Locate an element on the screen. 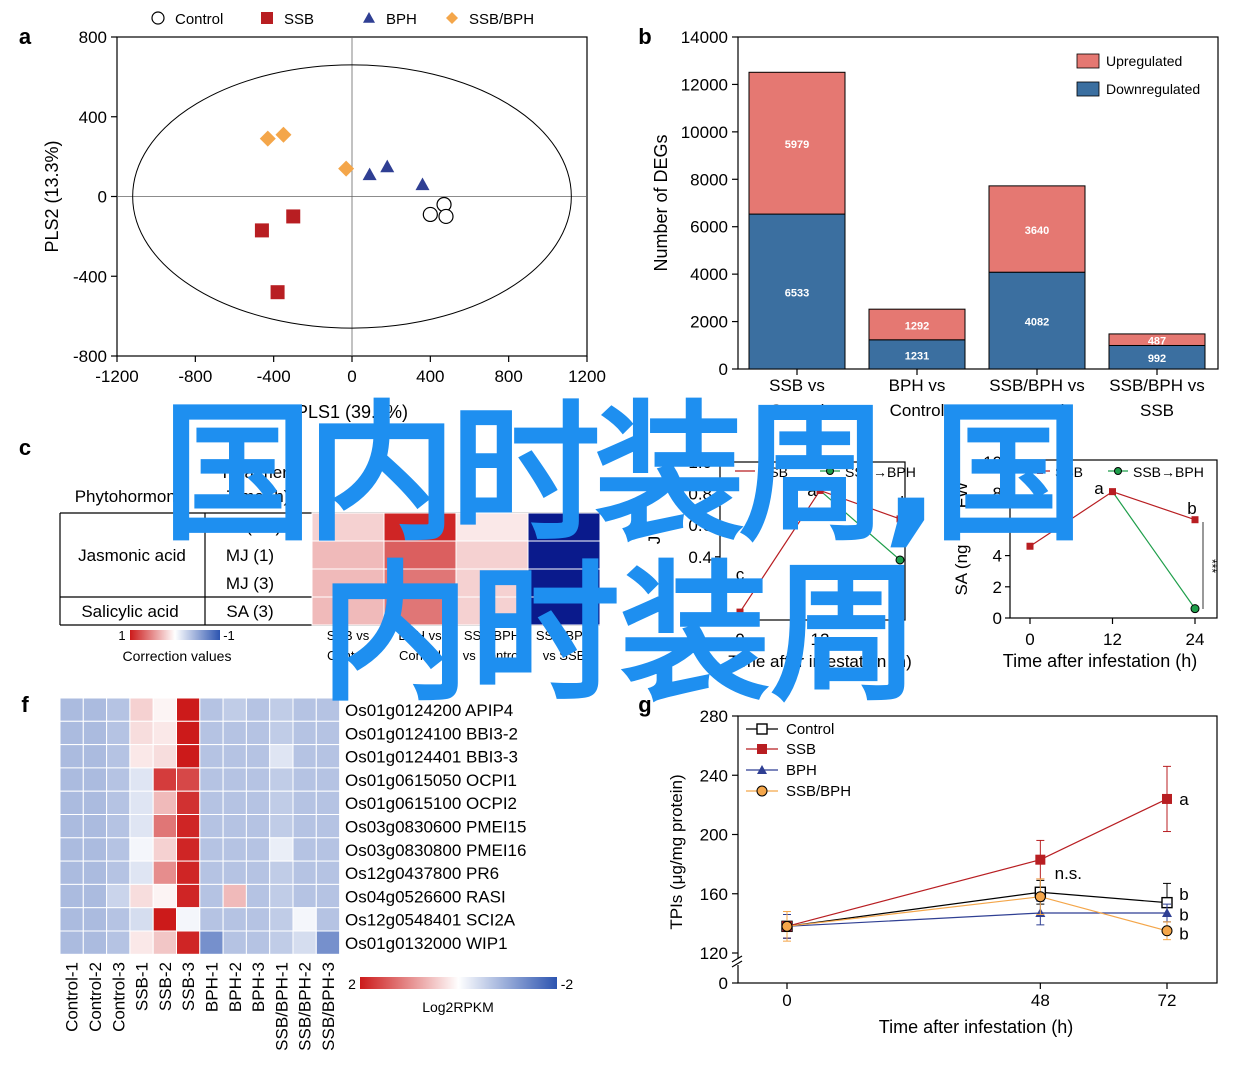  g-axis-break-mark is located at coordinates (737, 964).